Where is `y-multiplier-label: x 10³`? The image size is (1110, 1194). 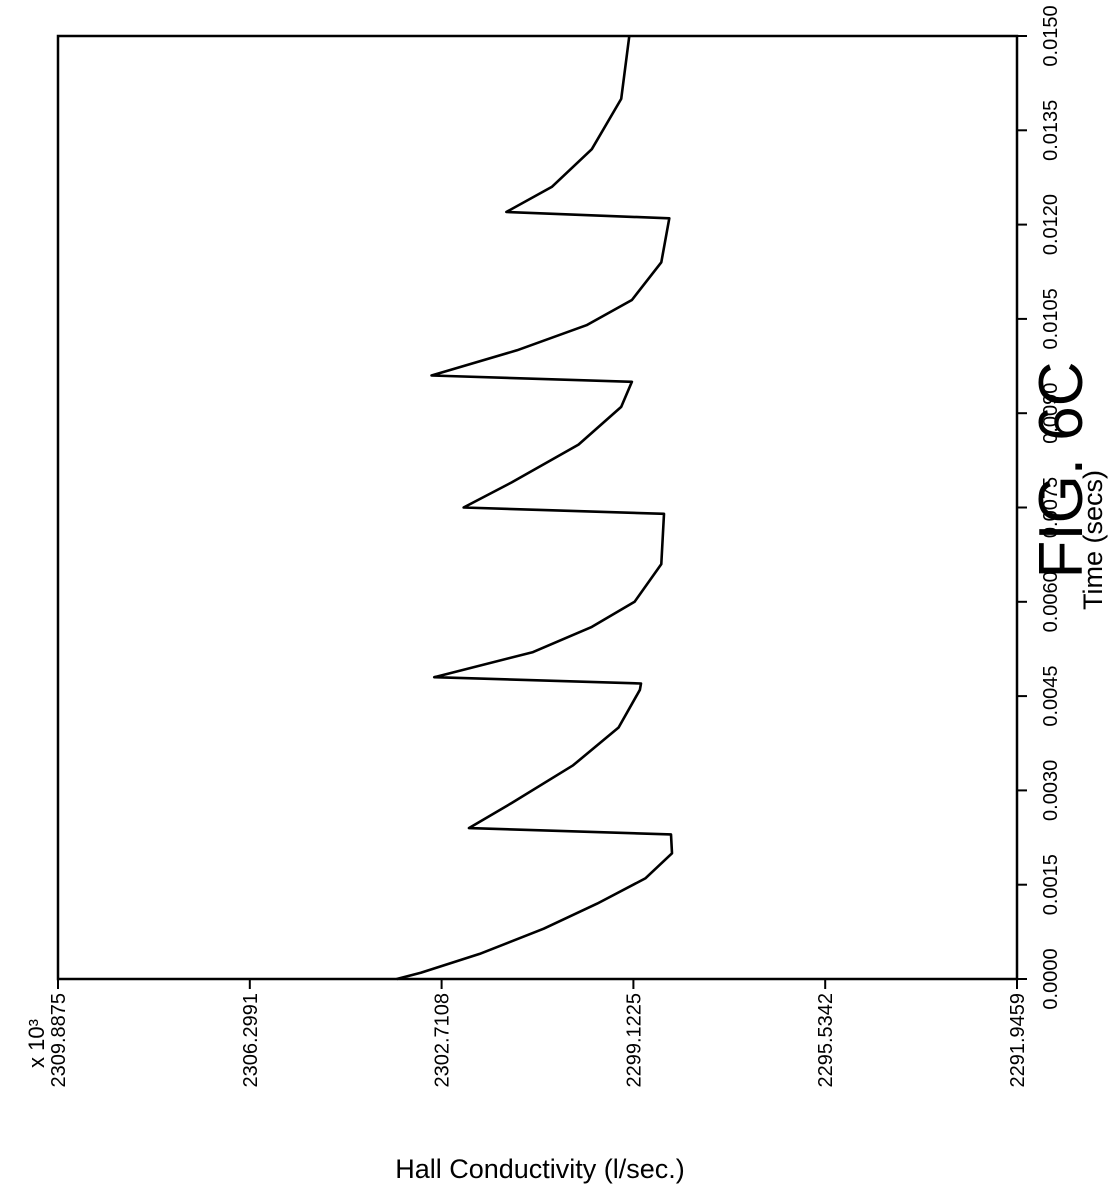 y-multiplier-label: x 10³ is located at coordinates (36, 1043).